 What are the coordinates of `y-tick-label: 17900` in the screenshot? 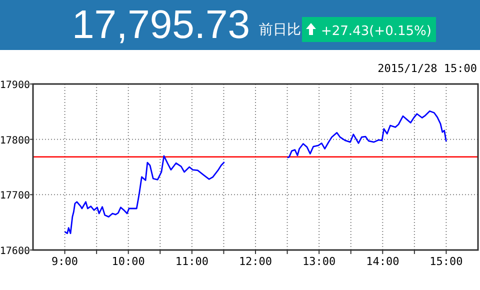 It's located at (15, 85).